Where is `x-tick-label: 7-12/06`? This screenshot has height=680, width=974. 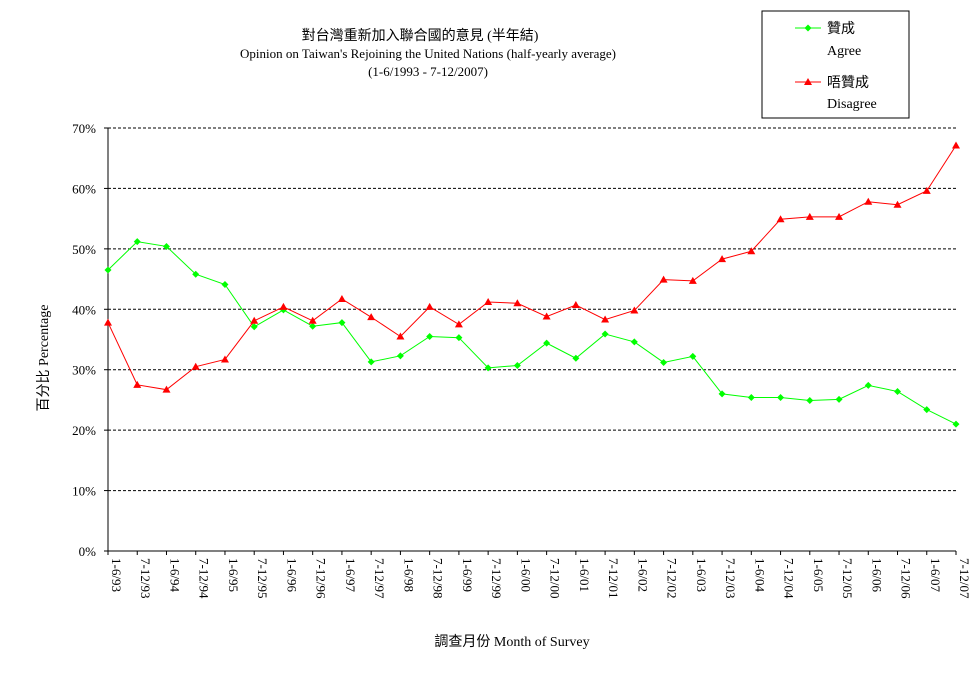
x-tick-label: 7-12/06 is located at coordinates (906, 578).